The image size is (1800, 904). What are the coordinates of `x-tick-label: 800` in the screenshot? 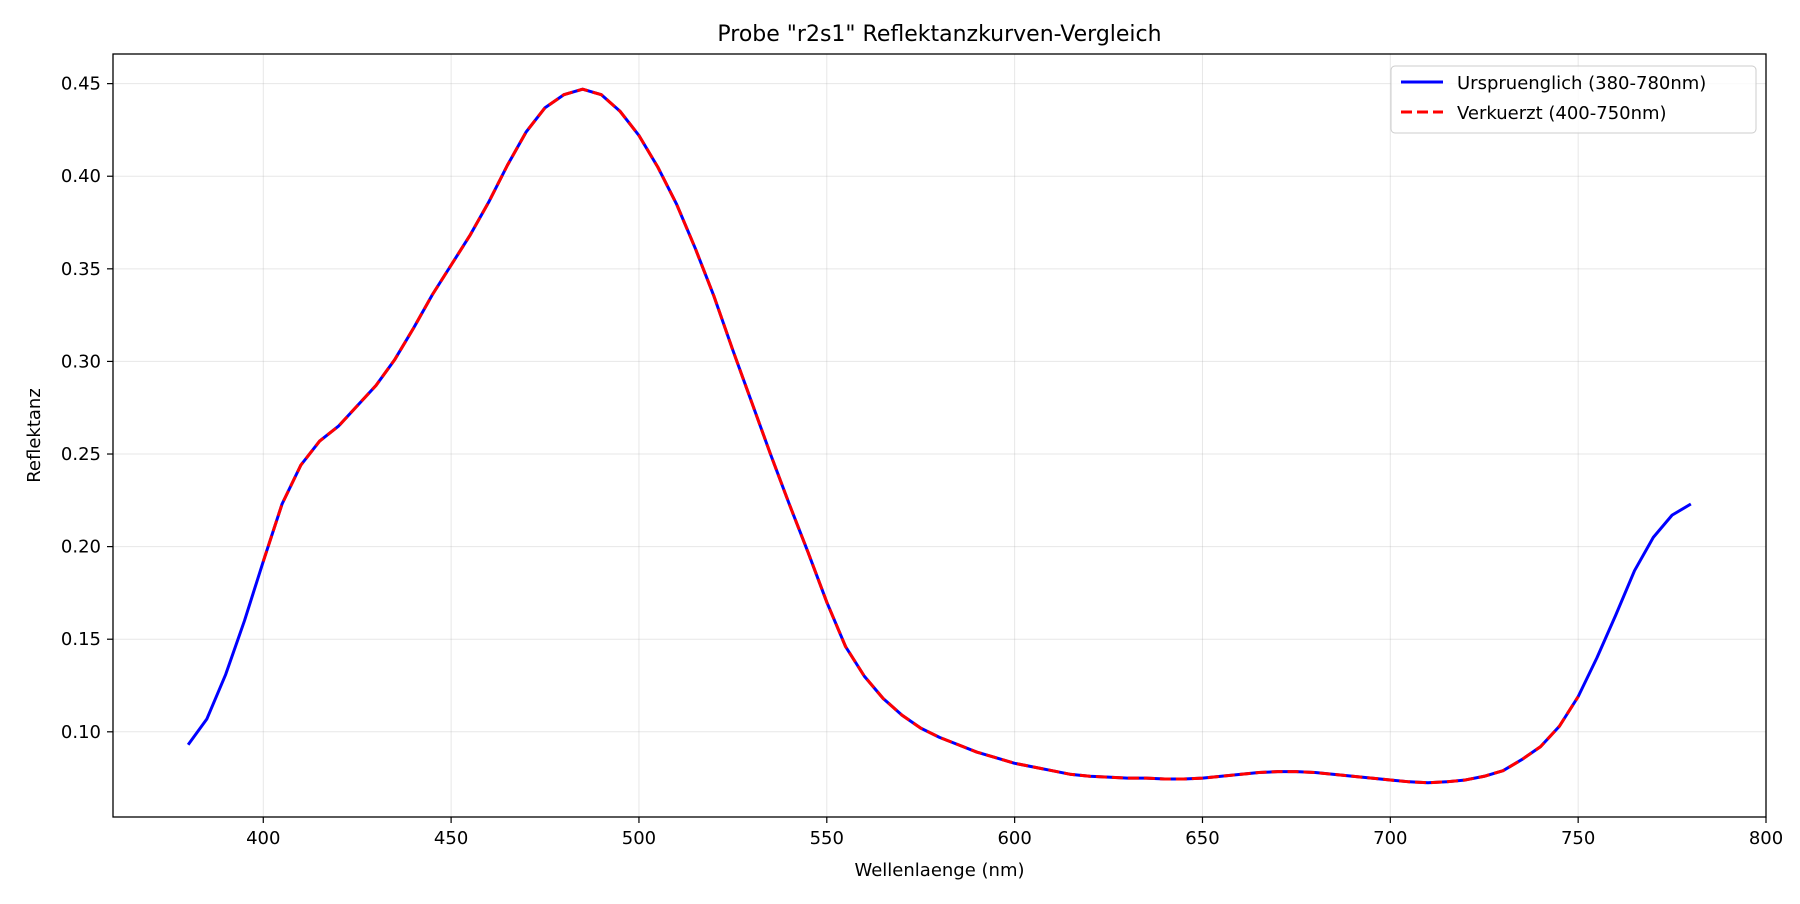 It's located at (1766, 838).